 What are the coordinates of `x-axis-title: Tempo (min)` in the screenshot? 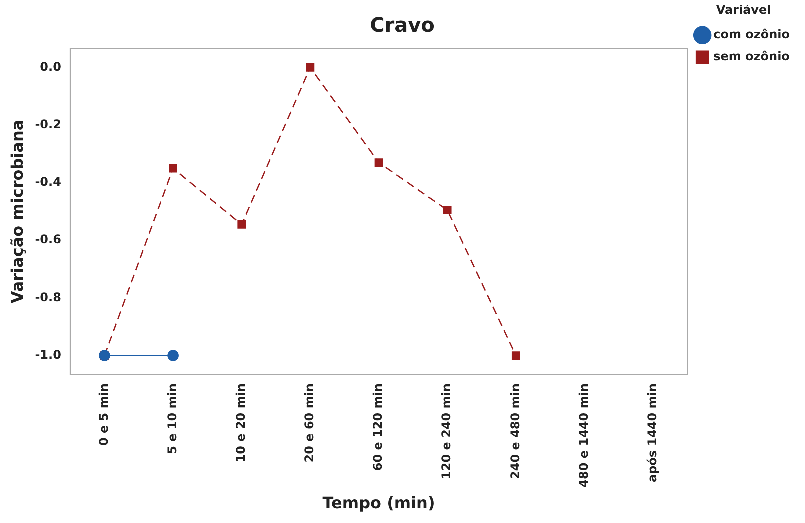 It's located at (379, 503).